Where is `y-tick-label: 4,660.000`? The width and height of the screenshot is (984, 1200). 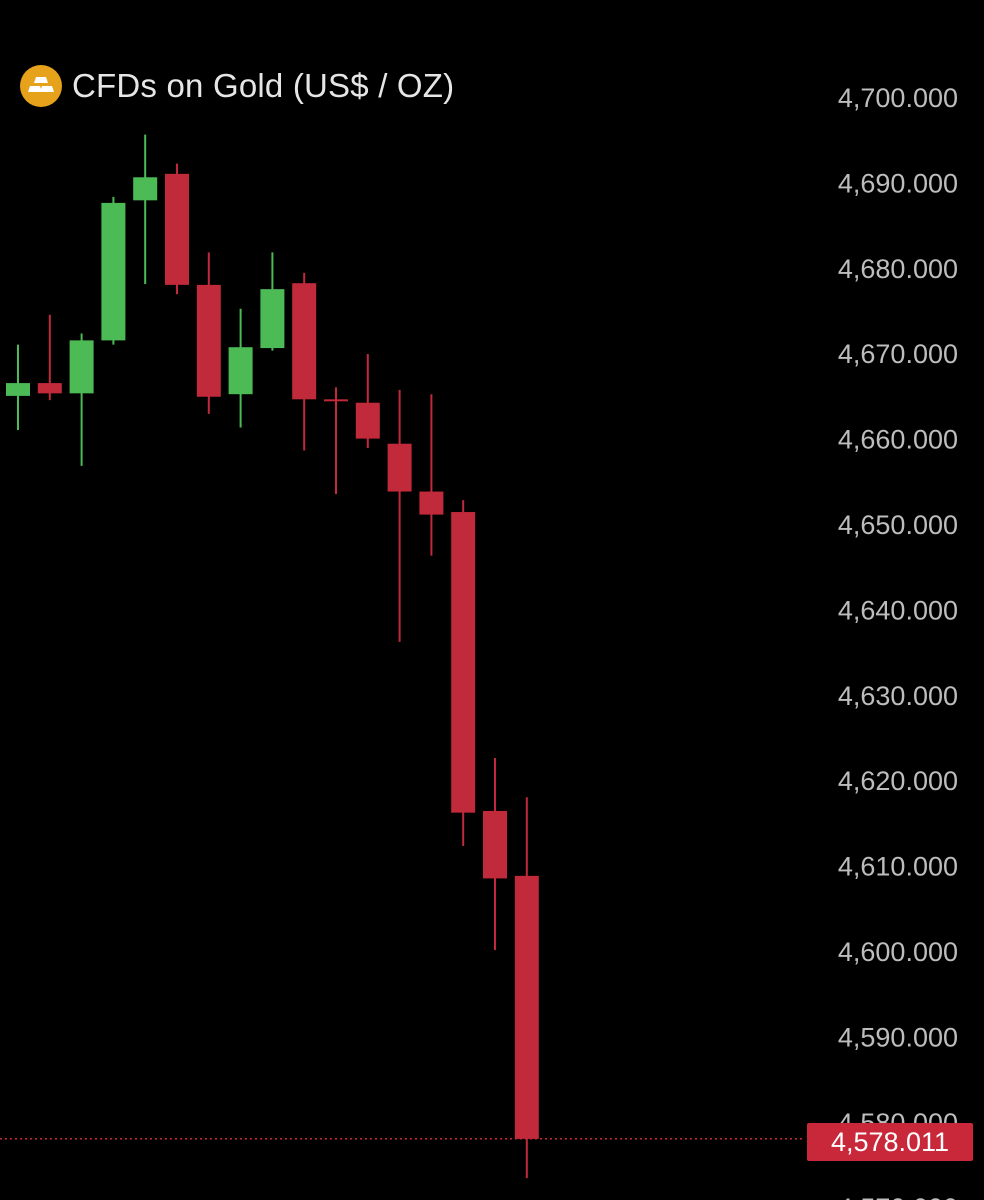
y-tick-label: 4,660.000 is located at coordinates (898, 440).